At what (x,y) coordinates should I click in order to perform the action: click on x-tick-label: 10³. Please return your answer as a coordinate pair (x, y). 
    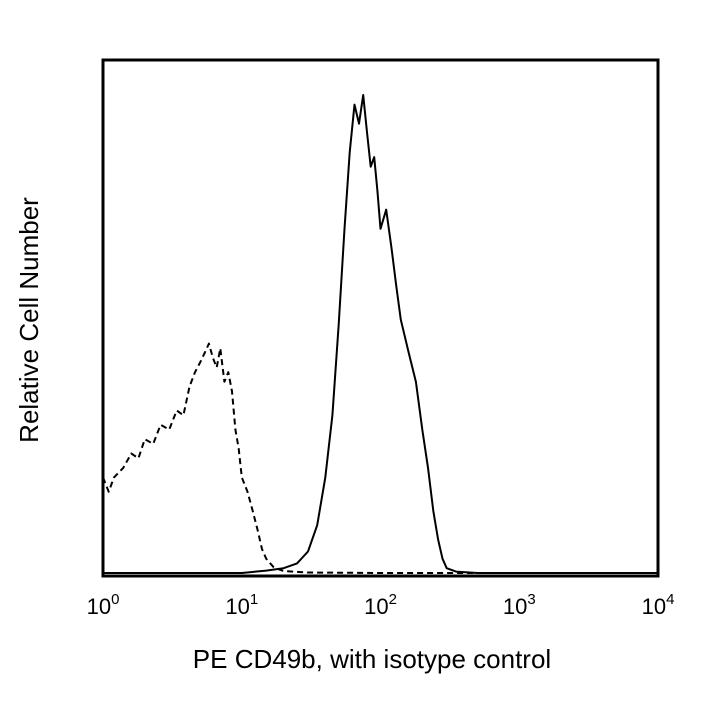
    Looking at the image, I should click on (519, 605).